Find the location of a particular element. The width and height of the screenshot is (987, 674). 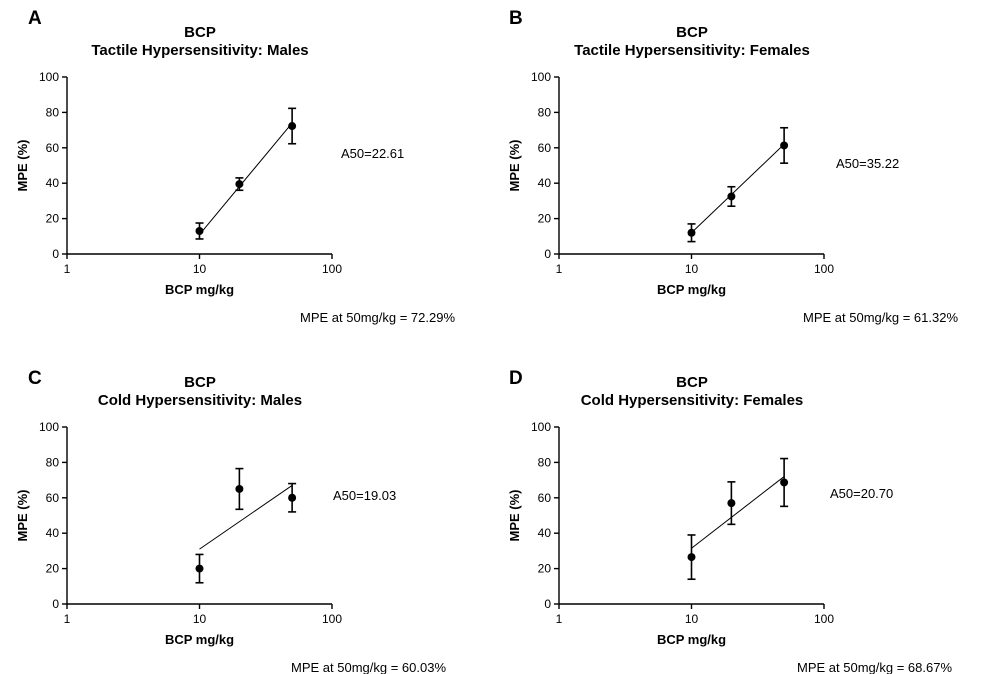

chart-title-line: Cold Hypersensitivity: Males is located at coordinates (200, 400).